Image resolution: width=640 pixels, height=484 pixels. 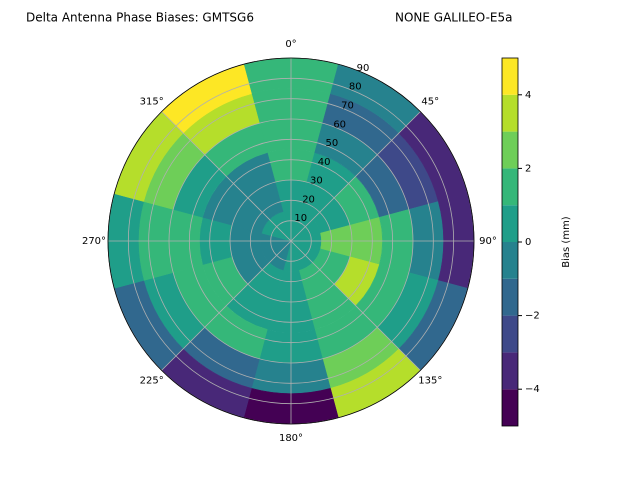 What do you see at coordinates (355, 87) in the screenshot?
I see `r-tick-label: 80` at bounding box center [355, 87].